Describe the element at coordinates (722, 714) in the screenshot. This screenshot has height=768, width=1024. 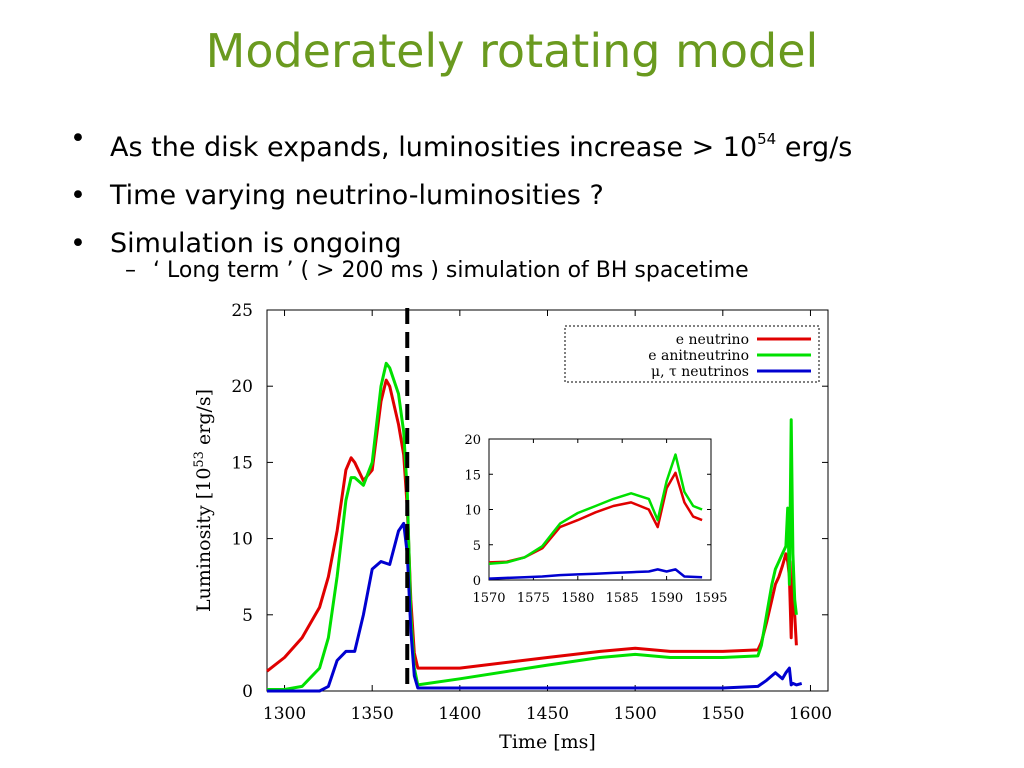
I see `x-tick-label: 1550` at that location.